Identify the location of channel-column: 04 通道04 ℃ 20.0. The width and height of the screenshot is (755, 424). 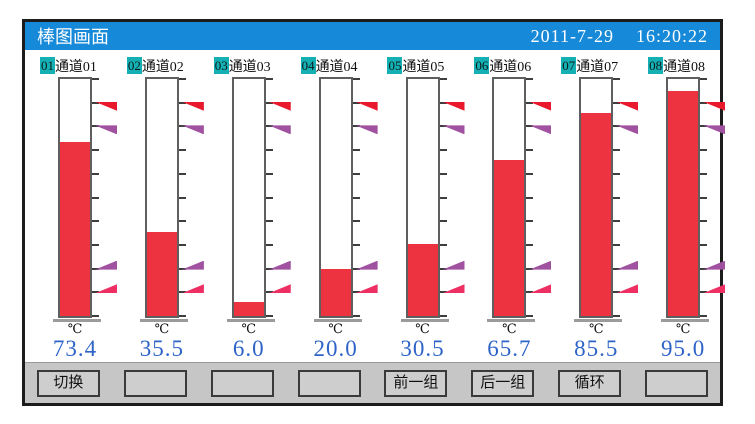
(332, 206).